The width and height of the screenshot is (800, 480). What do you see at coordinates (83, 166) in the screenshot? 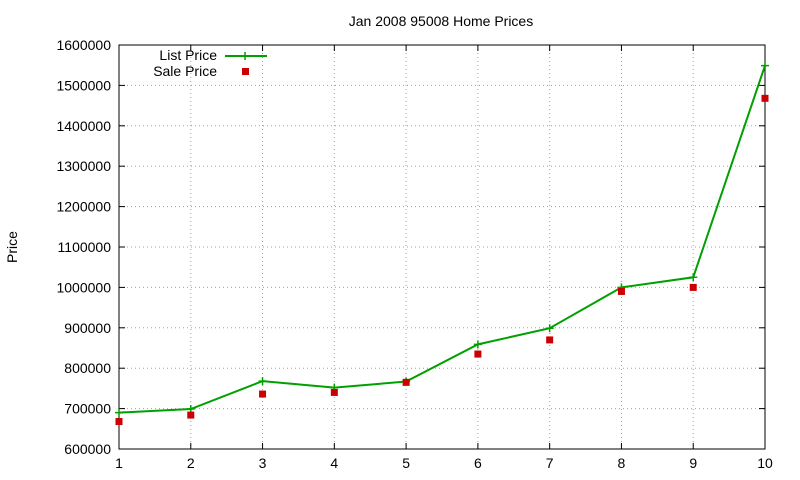
I see `y-tick-label: 1300000` at bounding box center [83, 166].